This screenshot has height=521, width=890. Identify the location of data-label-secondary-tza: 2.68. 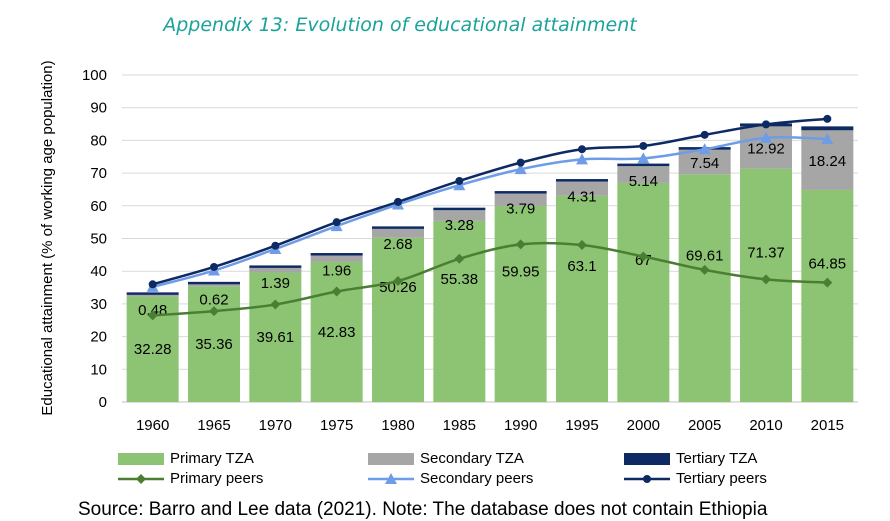
(397, 244).